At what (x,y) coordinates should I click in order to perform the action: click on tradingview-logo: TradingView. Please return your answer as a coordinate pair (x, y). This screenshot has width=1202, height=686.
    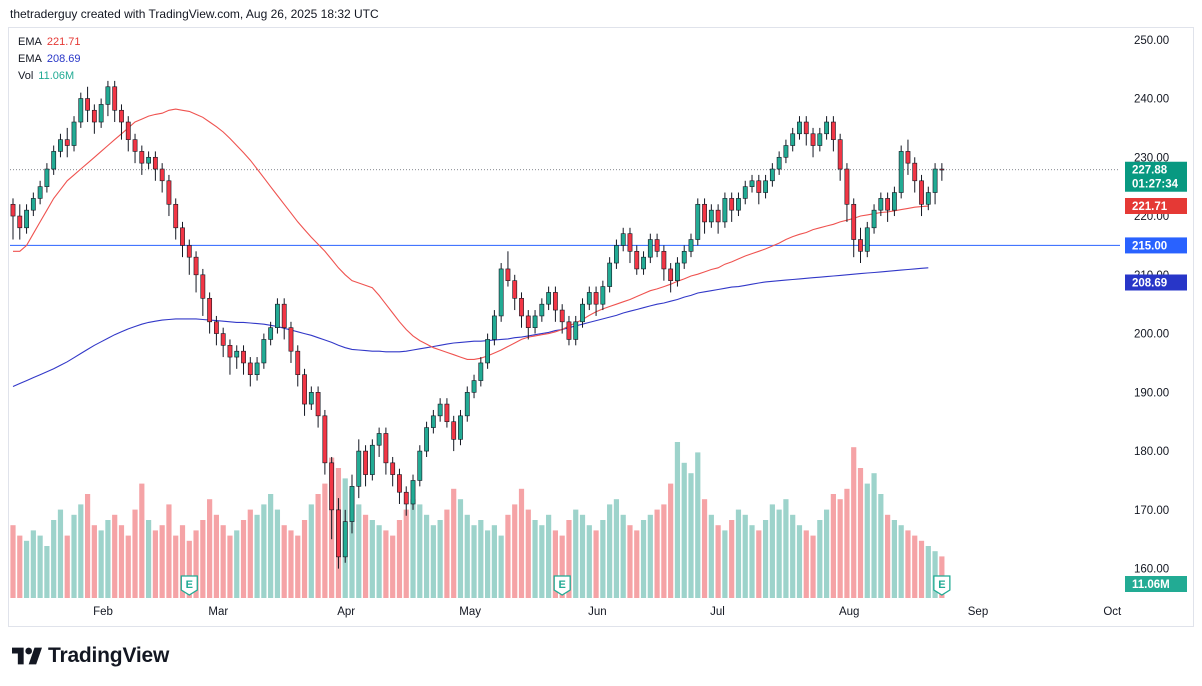
    Looking at the image, I should click on (90, 656).